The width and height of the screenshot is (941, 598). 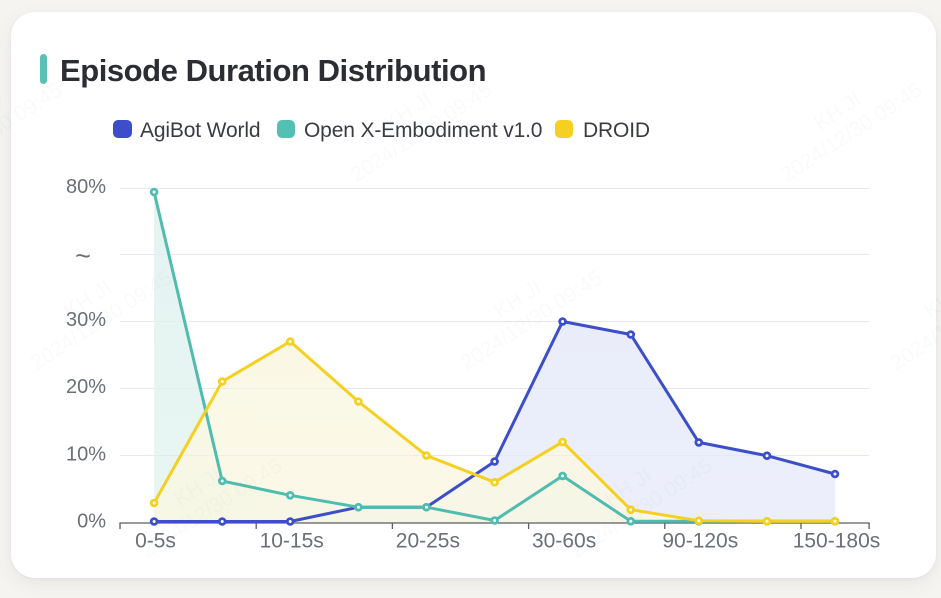 I want to click on svg-text: 10-15s, so click(x=292, y=541).